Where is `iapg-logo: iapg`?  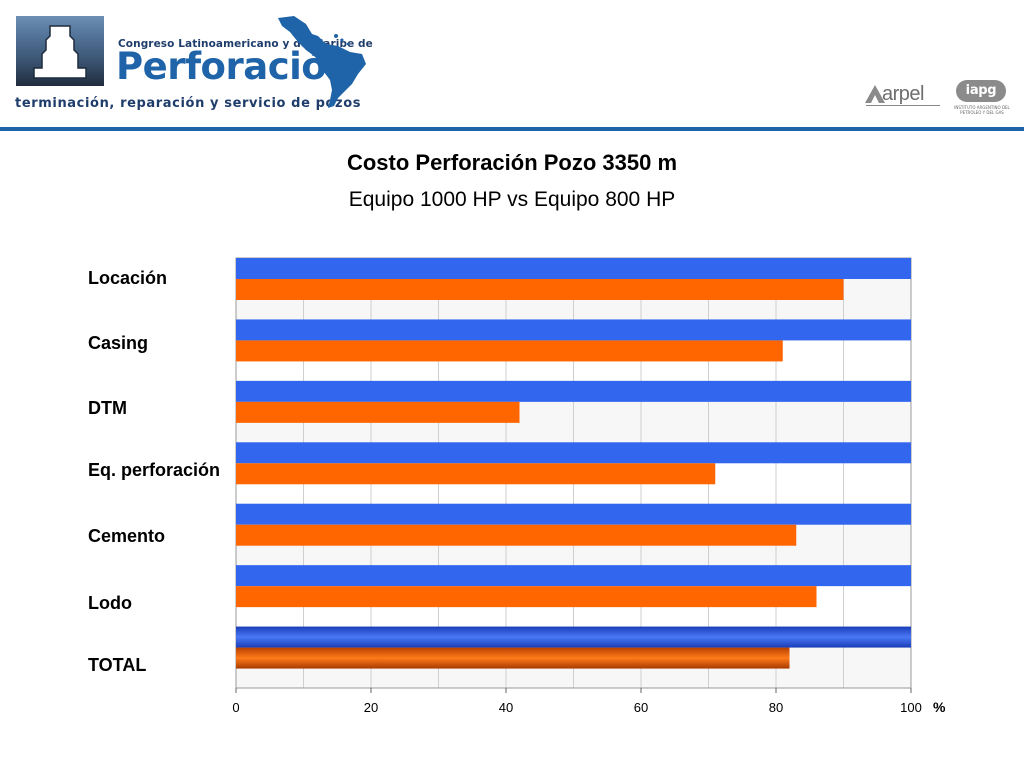 iapg-logo: iapg is located at coordinates (981, 91).